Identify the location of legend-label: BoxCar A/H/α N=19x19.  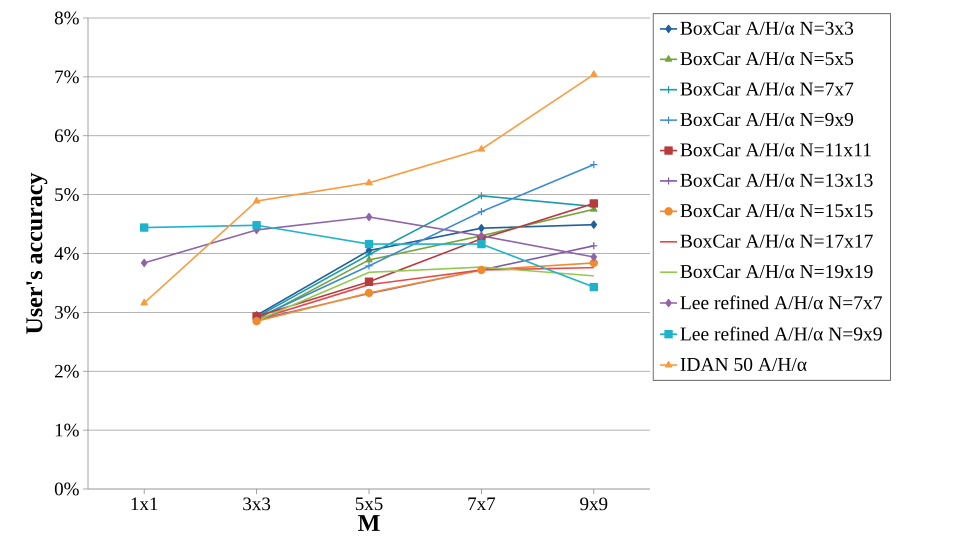
(776, 271).